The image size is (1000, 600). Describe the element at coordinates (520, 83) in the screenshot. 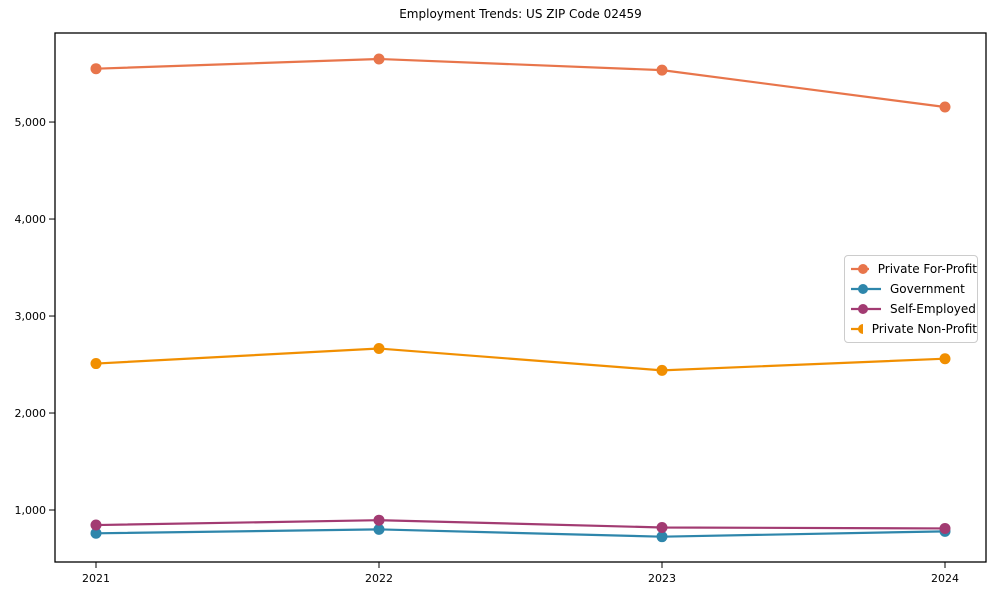

I see `series-line-private-for-profit` at that location.